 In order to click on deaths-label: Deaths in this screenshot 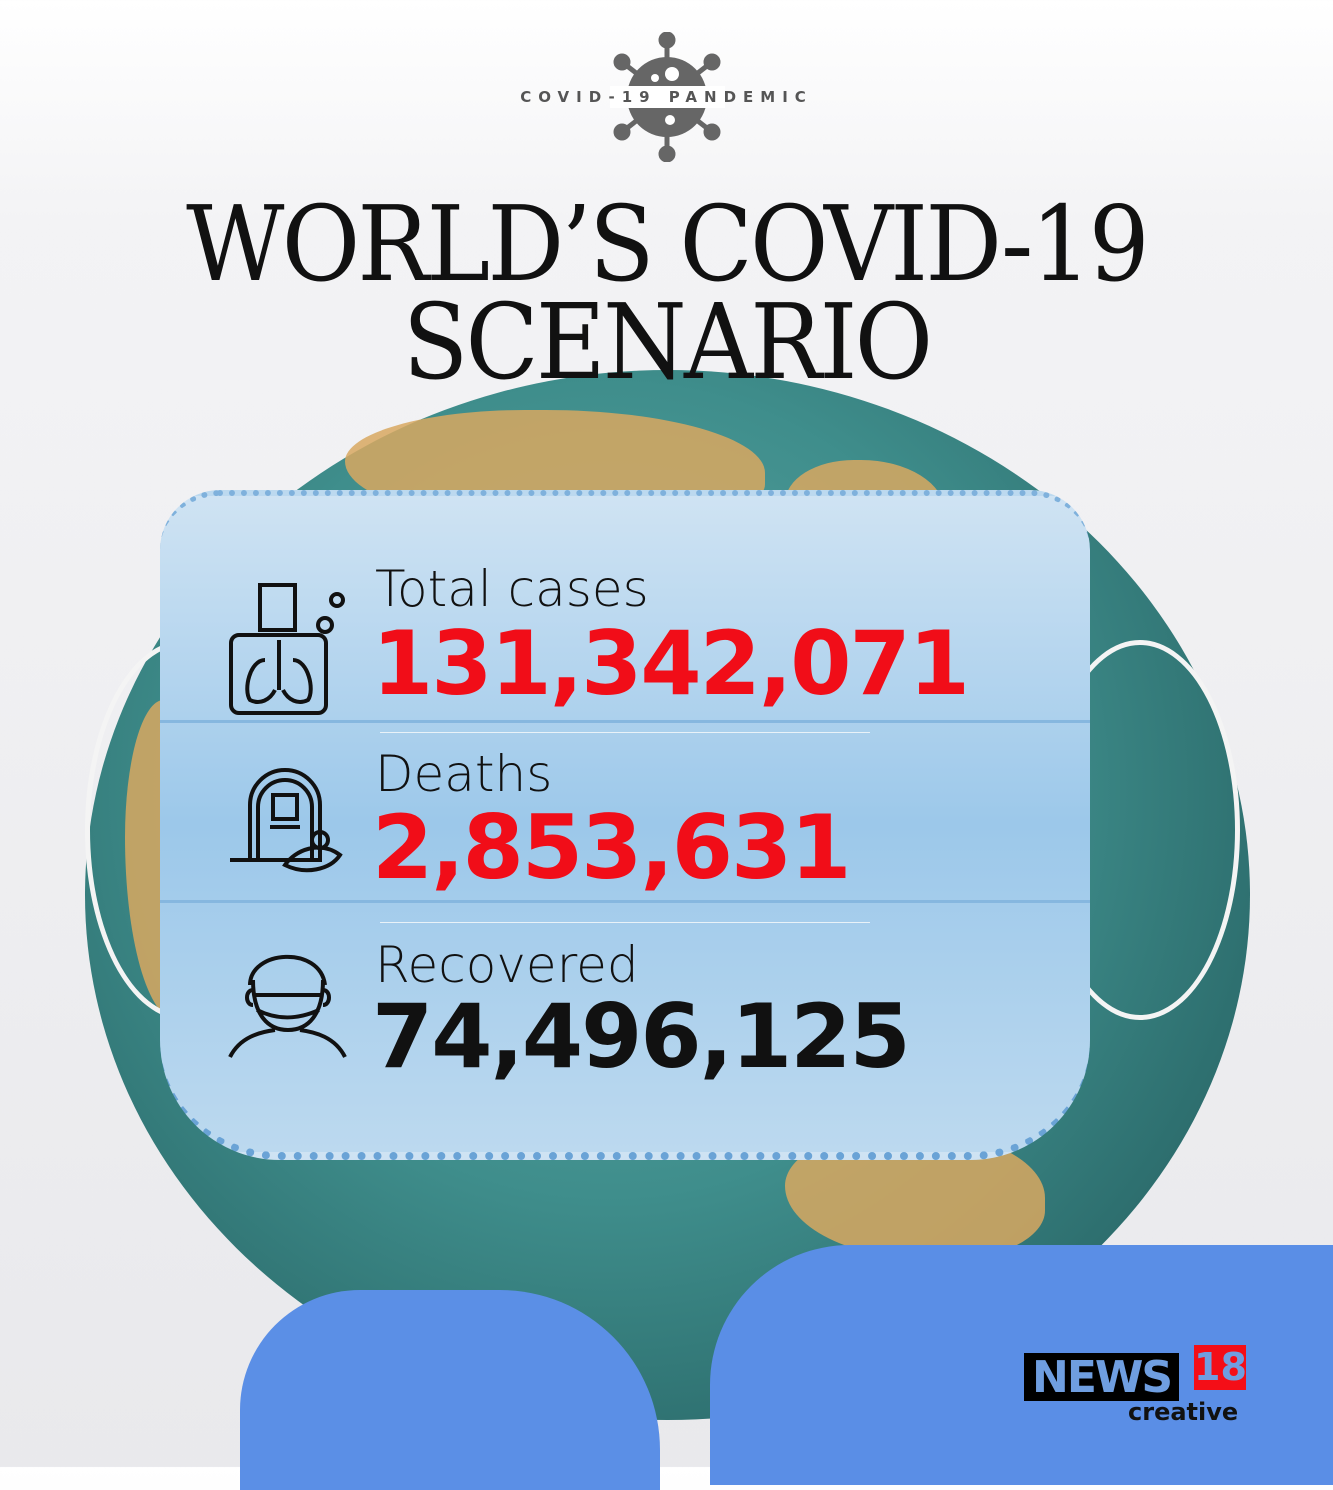, I will do `click(464, 774)`.